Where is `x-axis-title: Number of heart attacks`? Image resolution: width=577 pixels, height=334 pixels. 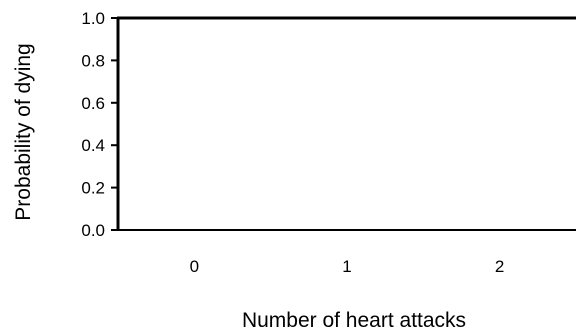 x-axis-title: Number of heart attacks is located at coordinates (354, 320).